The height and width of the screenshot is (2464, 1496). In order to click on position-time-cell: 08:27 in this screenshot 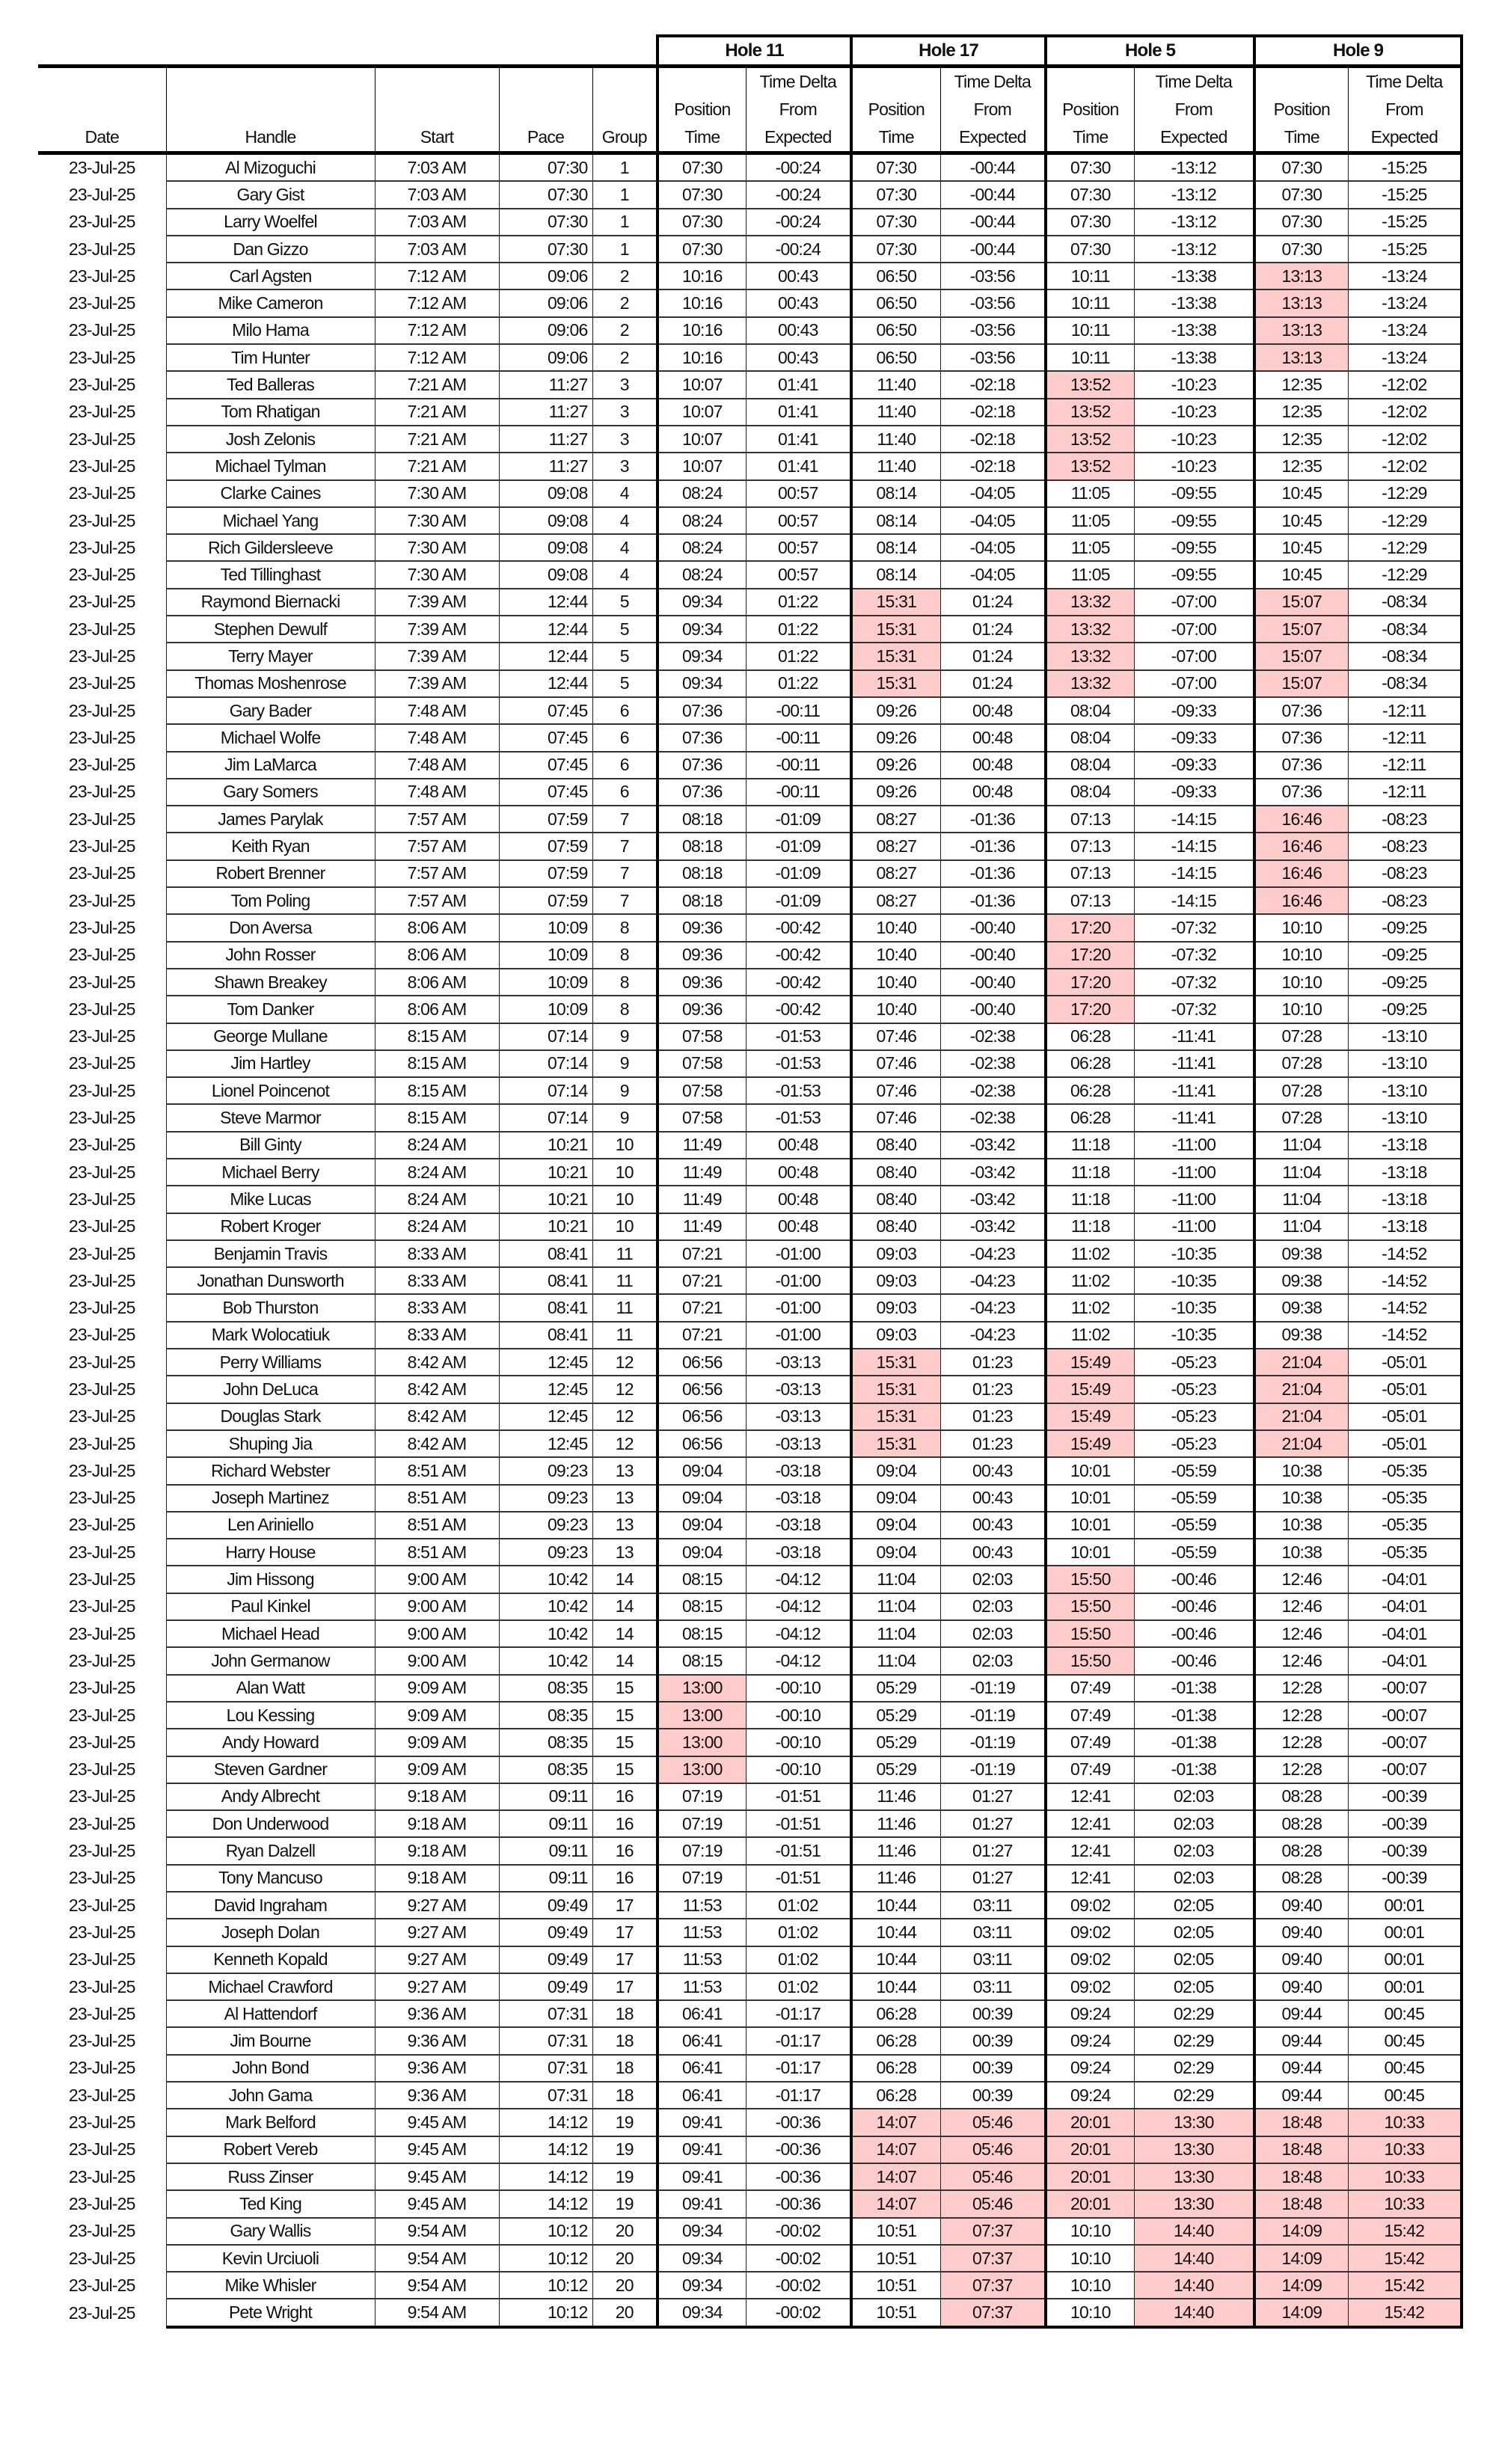, I will do `click(895, 874)`.